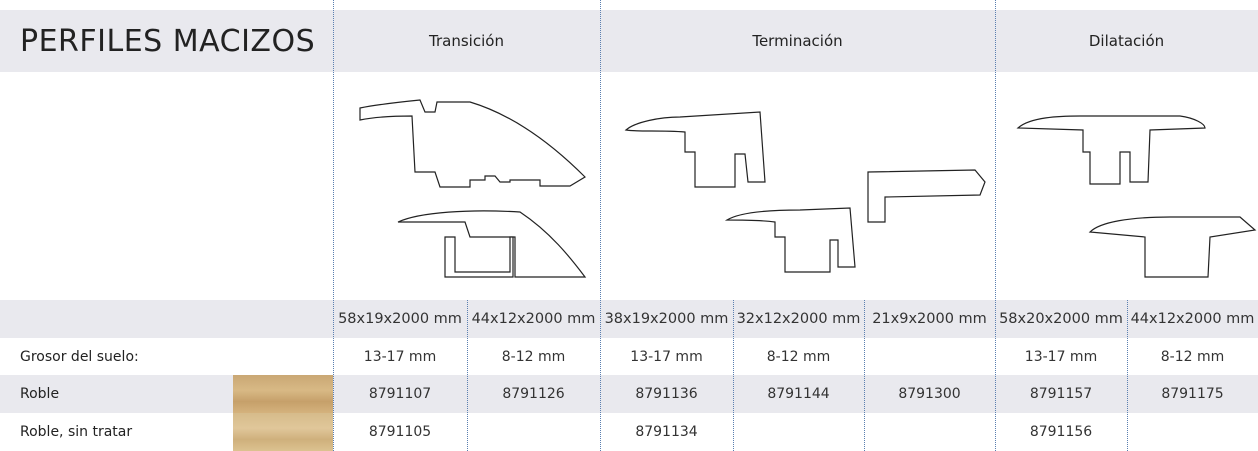 The width and height of the screenshot is (1258, 451). What do you see at coordinates (798, 394) in the screenshot?
I see `cell: 8791144` at bounding box center [798, 394].